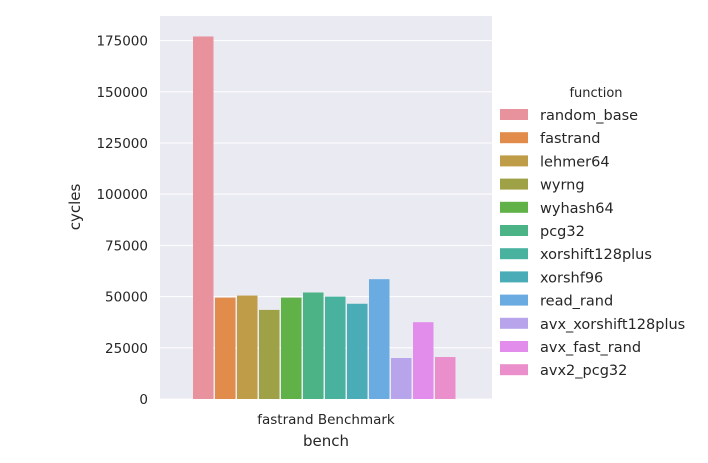  Describe the element at coordinates (75, 207) in the screenshot. I see `y-axis-label: cycles` at that location.